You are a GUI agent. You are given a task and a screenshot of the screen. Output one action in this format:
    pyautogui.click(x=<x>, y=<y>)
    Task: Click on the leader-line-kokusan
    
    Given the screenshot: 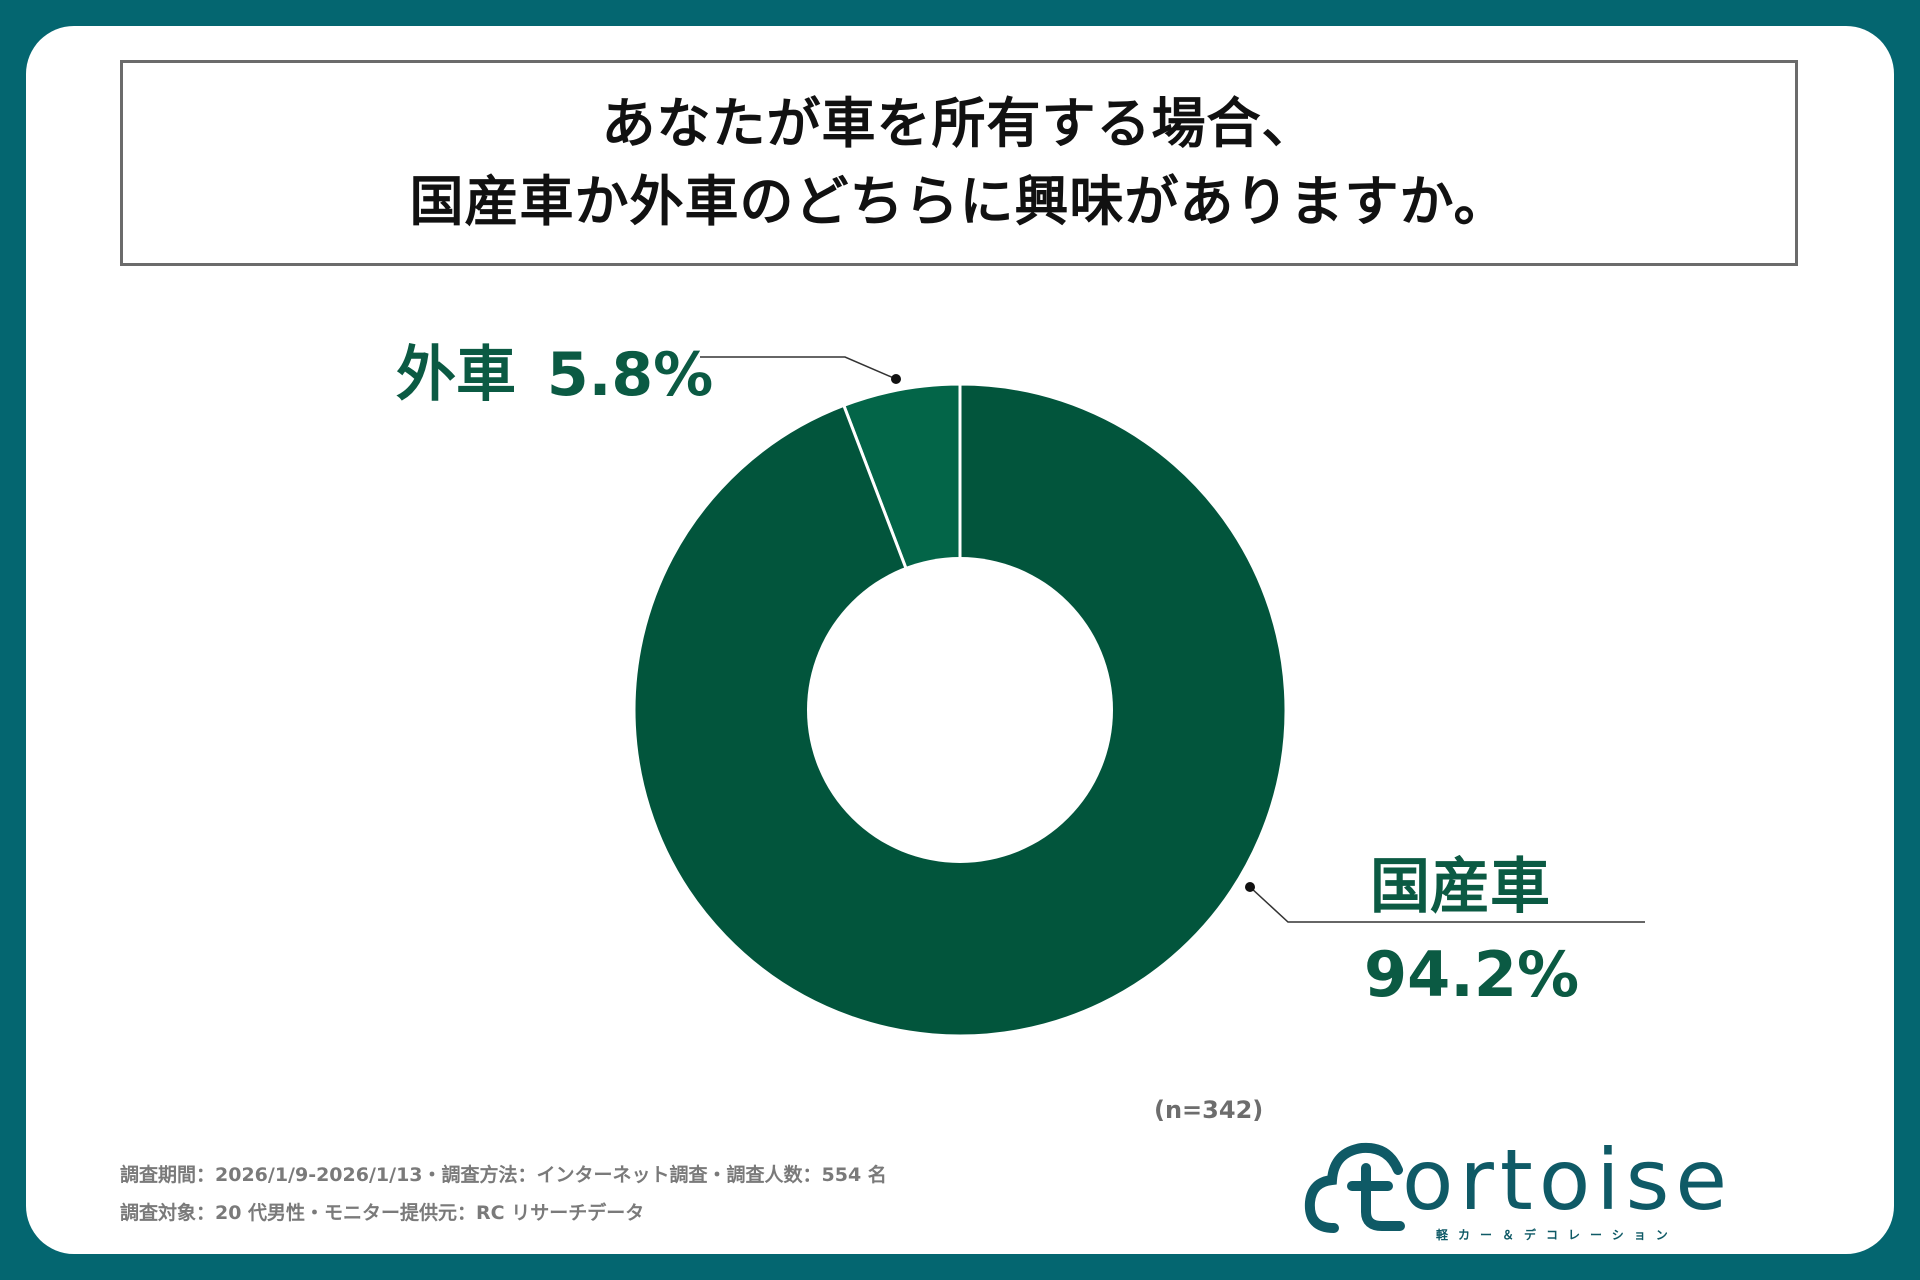 What is the action you would take?
    pyautogui.click(x=1447, y=904)
    